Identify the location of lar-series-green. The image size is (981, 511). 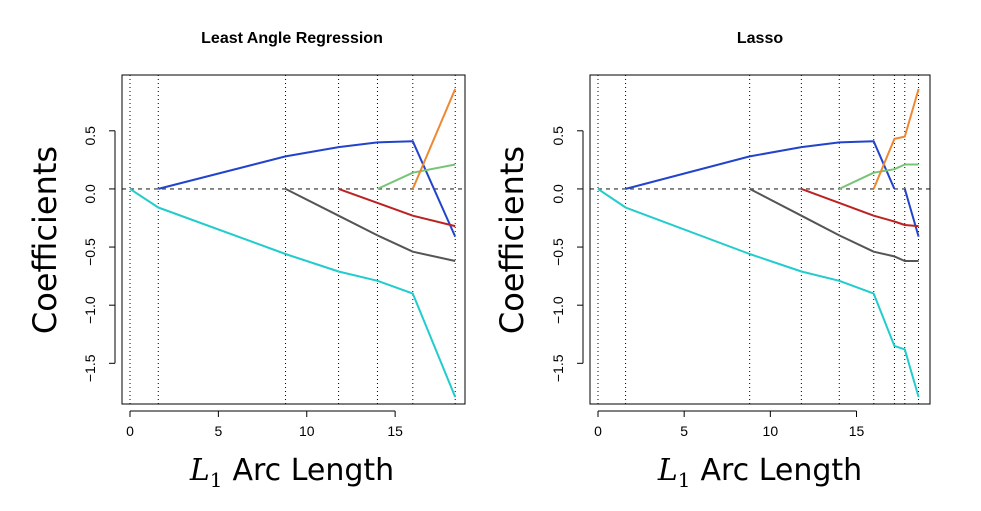
(416, 176).